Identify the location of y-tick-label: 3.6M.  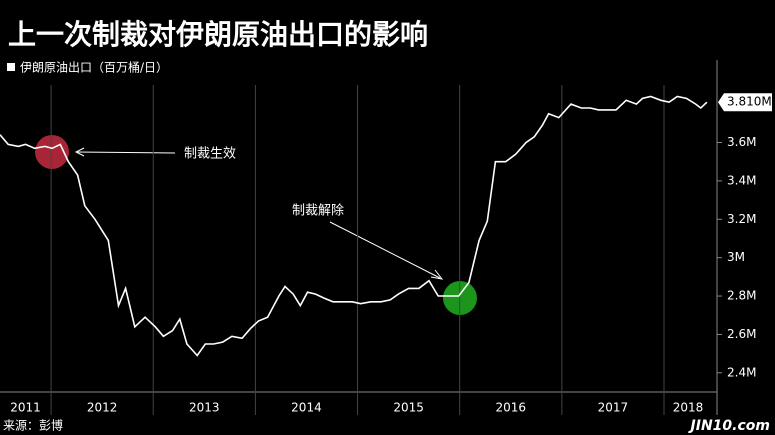
(741, 142).